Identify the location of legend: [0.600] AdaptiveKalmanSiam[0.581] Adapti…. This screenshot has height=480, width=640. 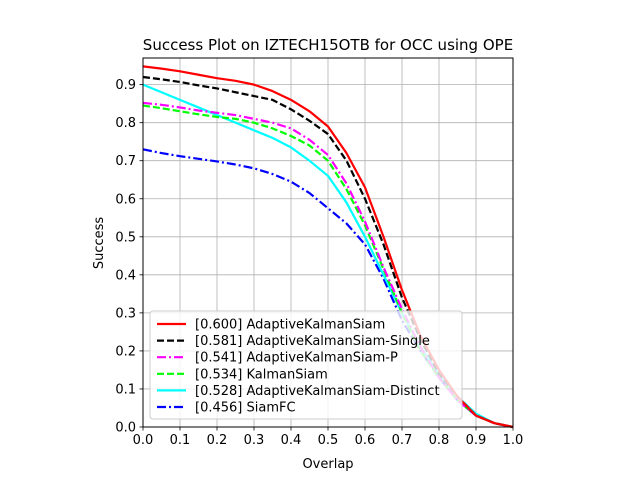
(306, 365).